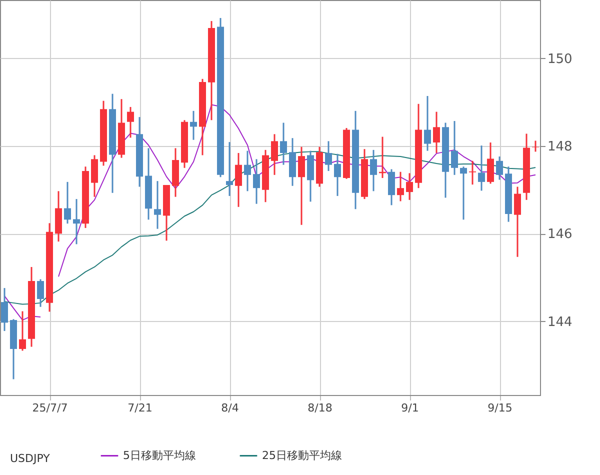 This screenshot has height=475, width=600. Describe the element at coordinates (560, 59) in the screenshot. I see `y-tick-label: 150` at that location.